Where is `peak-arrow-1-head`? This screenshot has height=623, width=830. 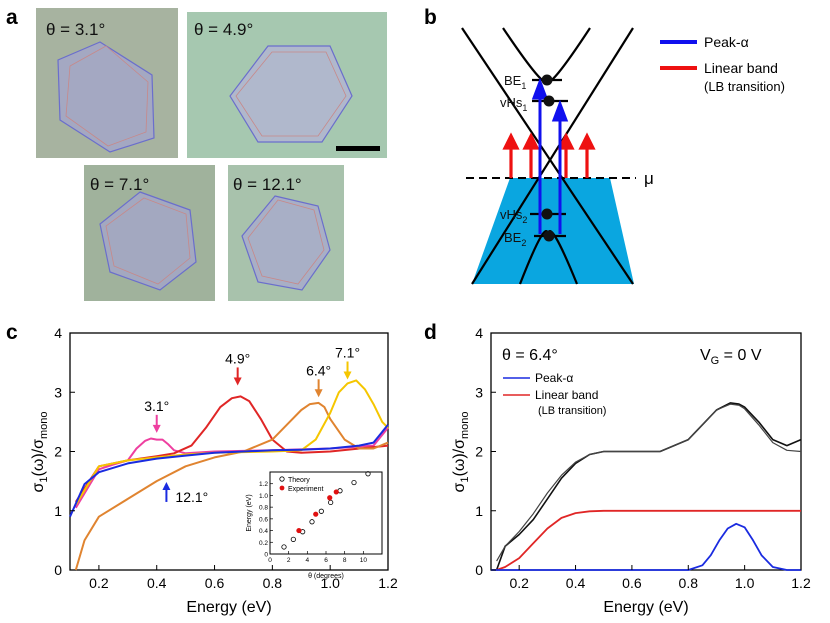 peak-arrow-1-head is located at coordinates (540, 88).